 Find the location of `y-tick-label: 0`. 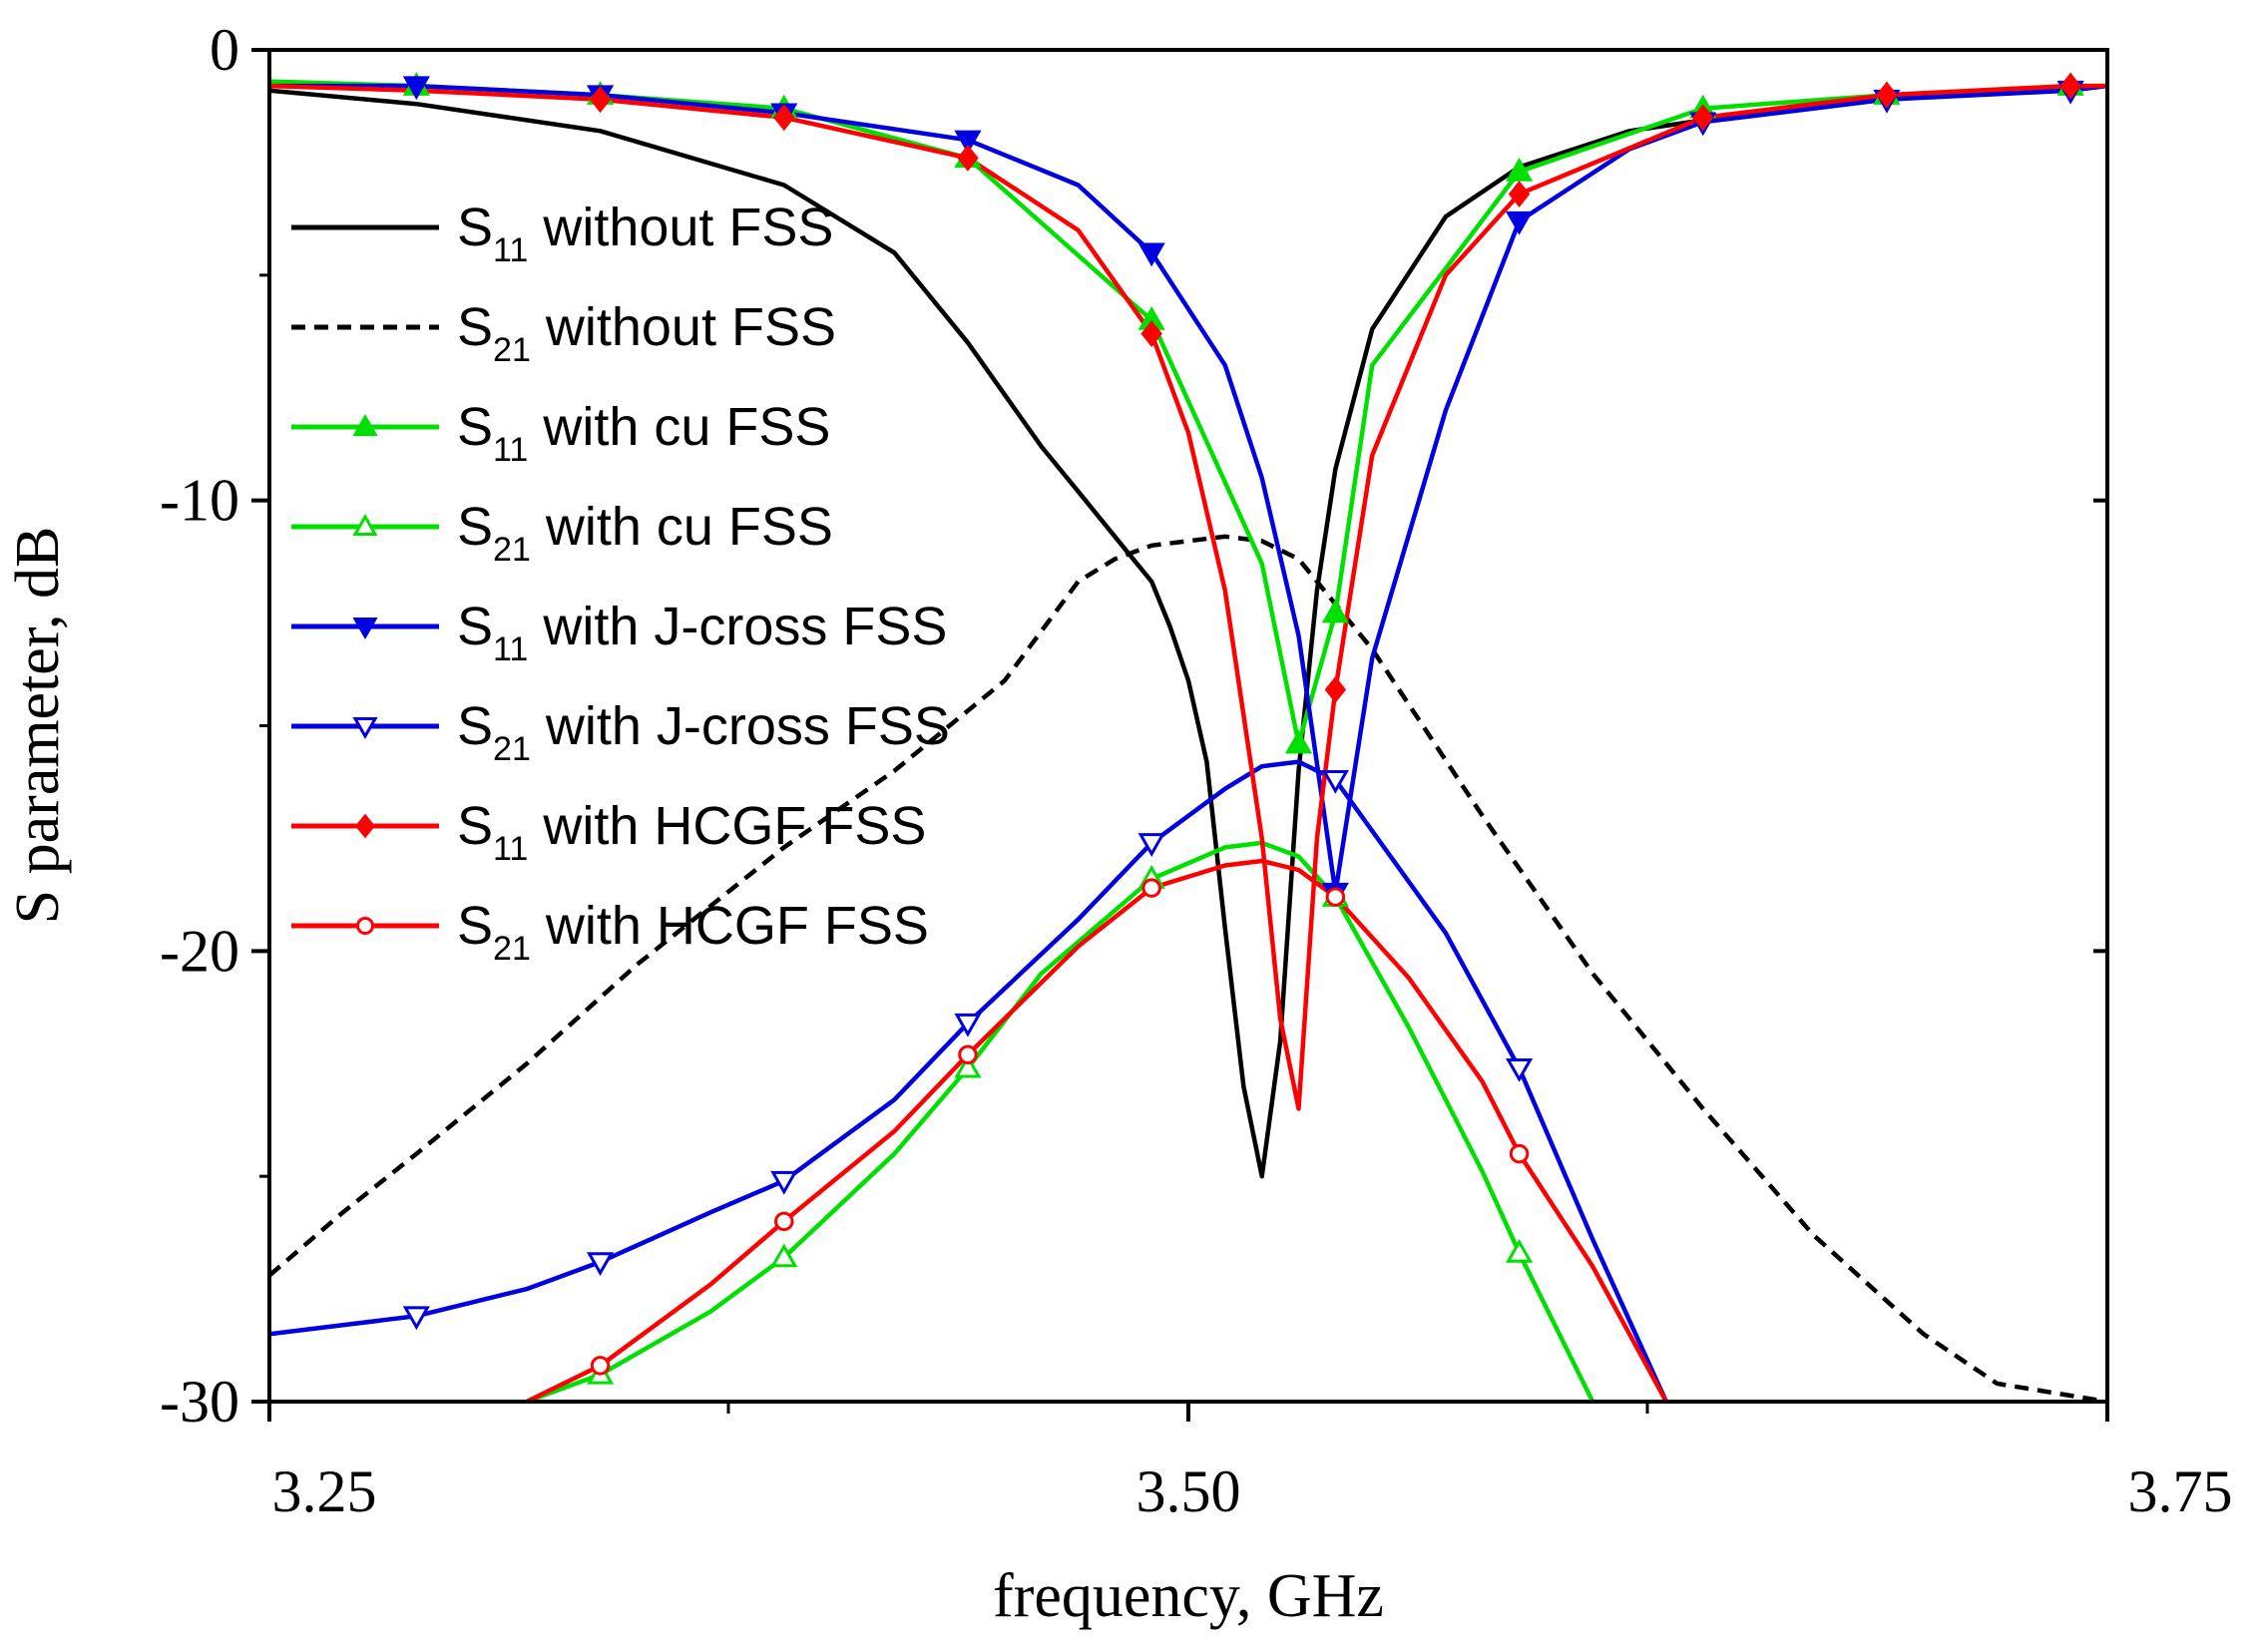

y-tick-label: 0 is located at coordinates (224, 50).